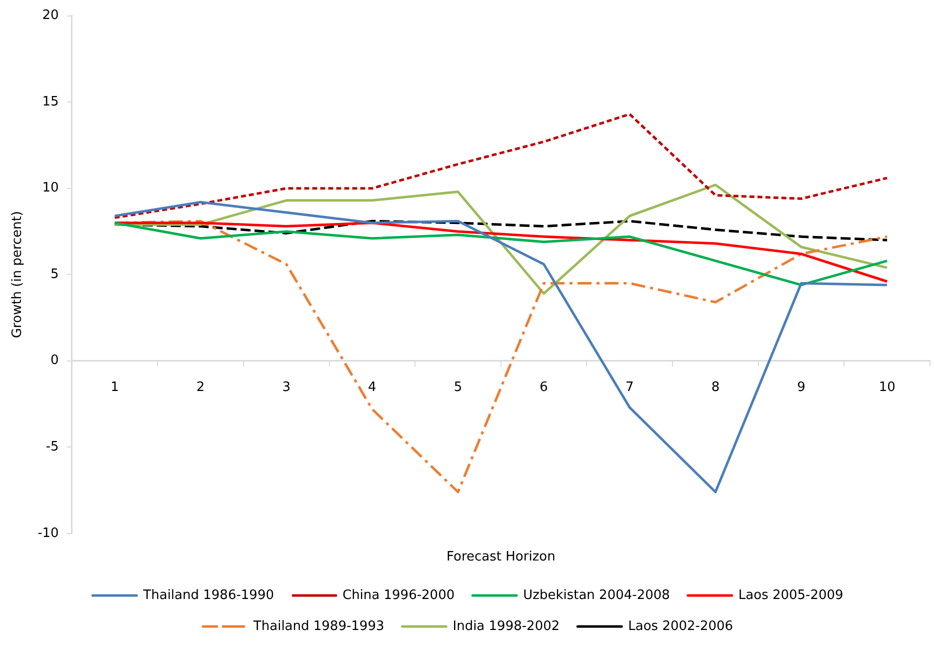  What do you see at coordinates (318, 626) in the screenshot?
I see `legend-label: Thailand 1989-1993` at bounding box center [318, 626].